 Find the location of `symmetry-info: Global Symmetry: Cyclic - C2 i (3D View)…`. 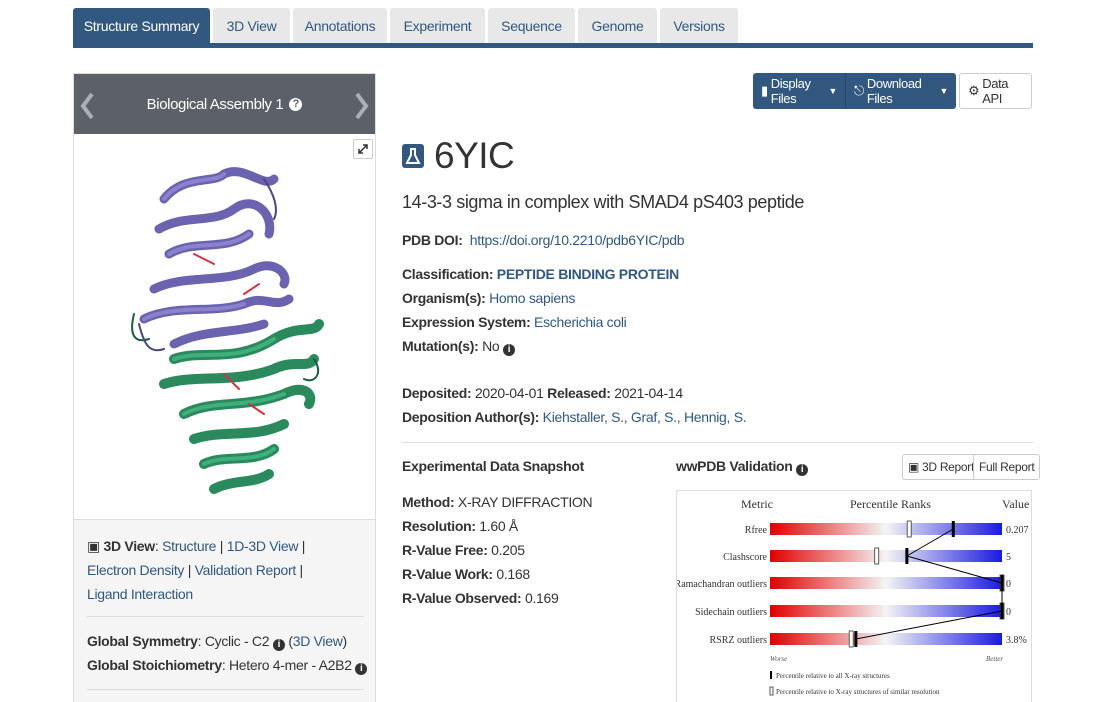

symmetry-info: Global Symmetry: Cyclic - C2 i (3D View)… is located at coordinates (229, 653).